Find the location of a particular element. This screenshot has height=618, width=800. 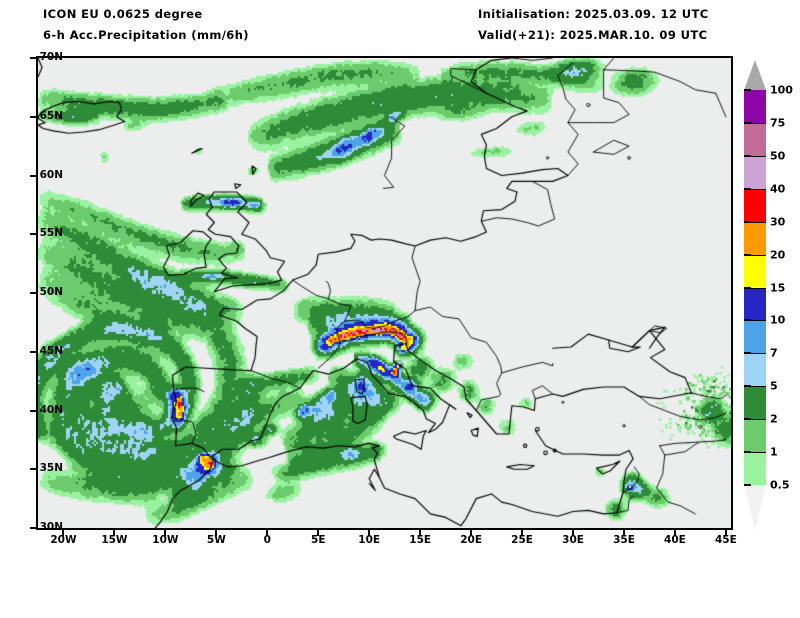

colorbar-tick-label: 5 is located at coordinates (774, 386).